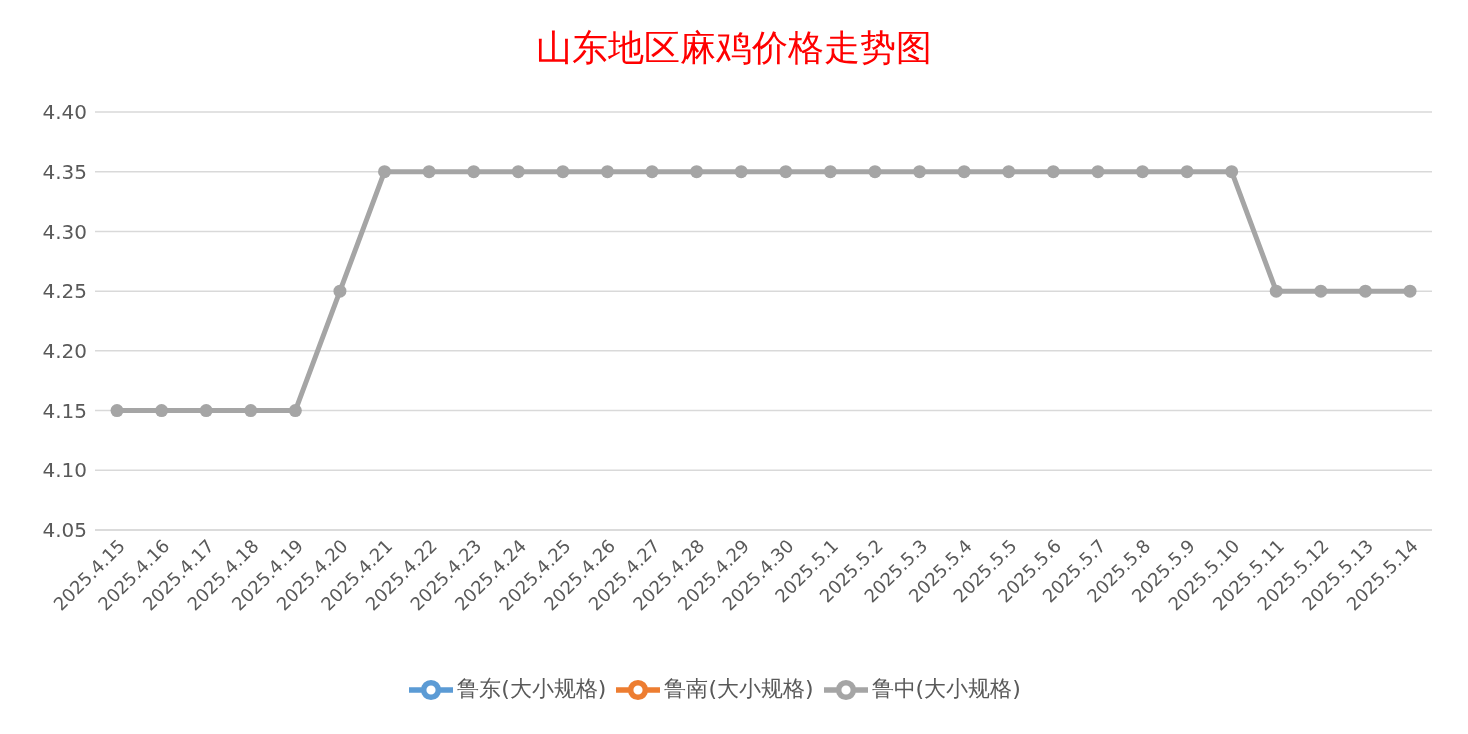 This screenshot has width=1468, height=734. I want to click on y-tick-label: 4.25, so click(64, 291).